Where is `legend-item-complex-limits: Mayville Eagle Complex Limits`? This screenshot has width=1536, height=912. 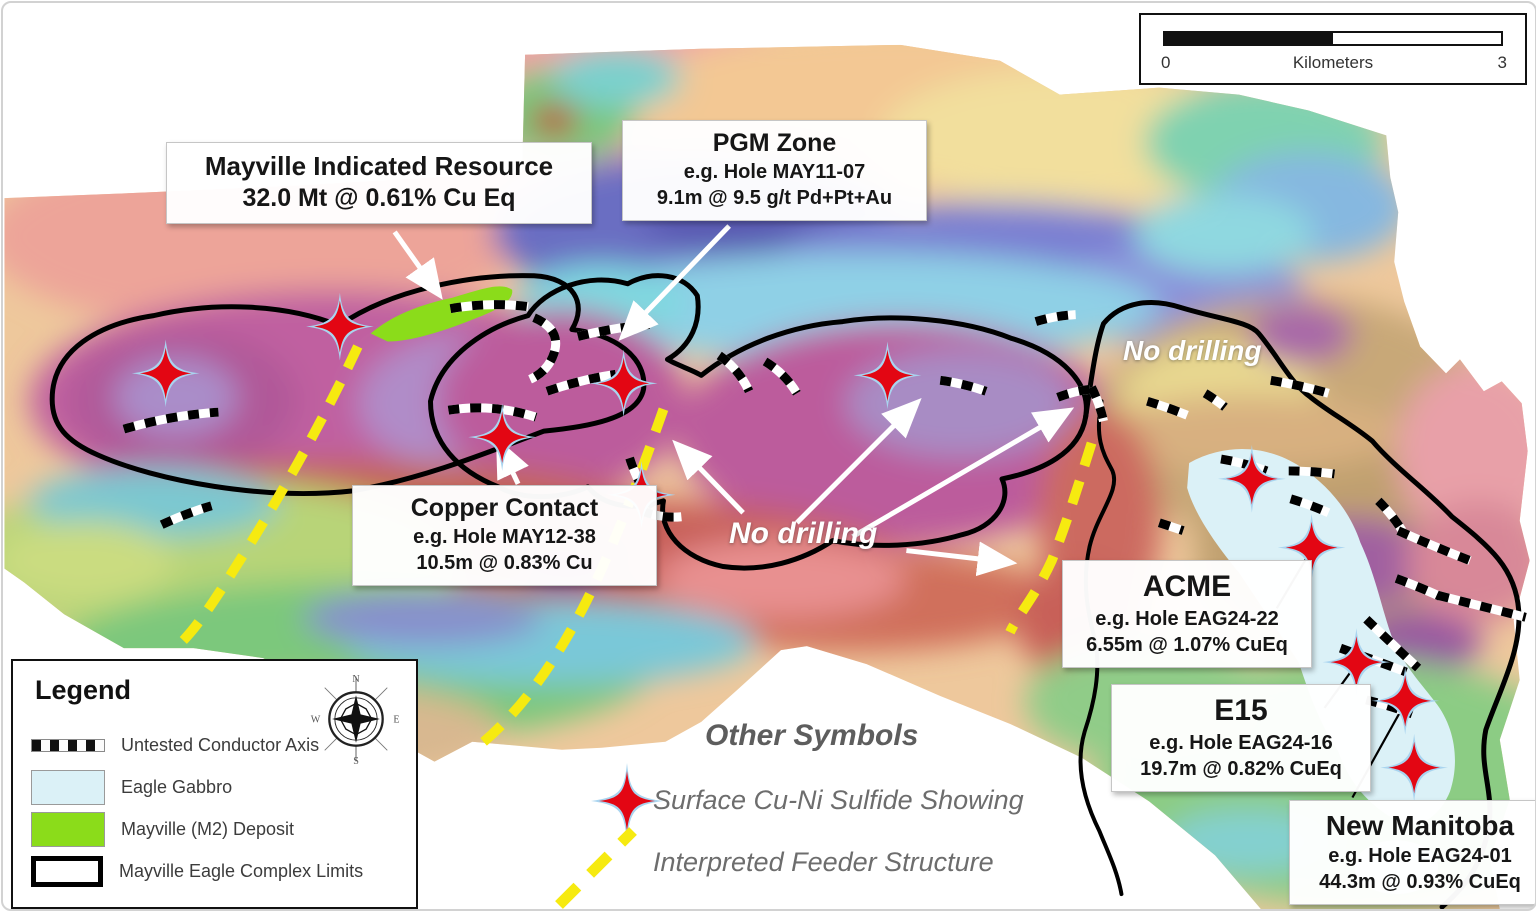
legend-item-complex-limits: Mayville Eagle Complex Limits is located at coordinates (197, 871).